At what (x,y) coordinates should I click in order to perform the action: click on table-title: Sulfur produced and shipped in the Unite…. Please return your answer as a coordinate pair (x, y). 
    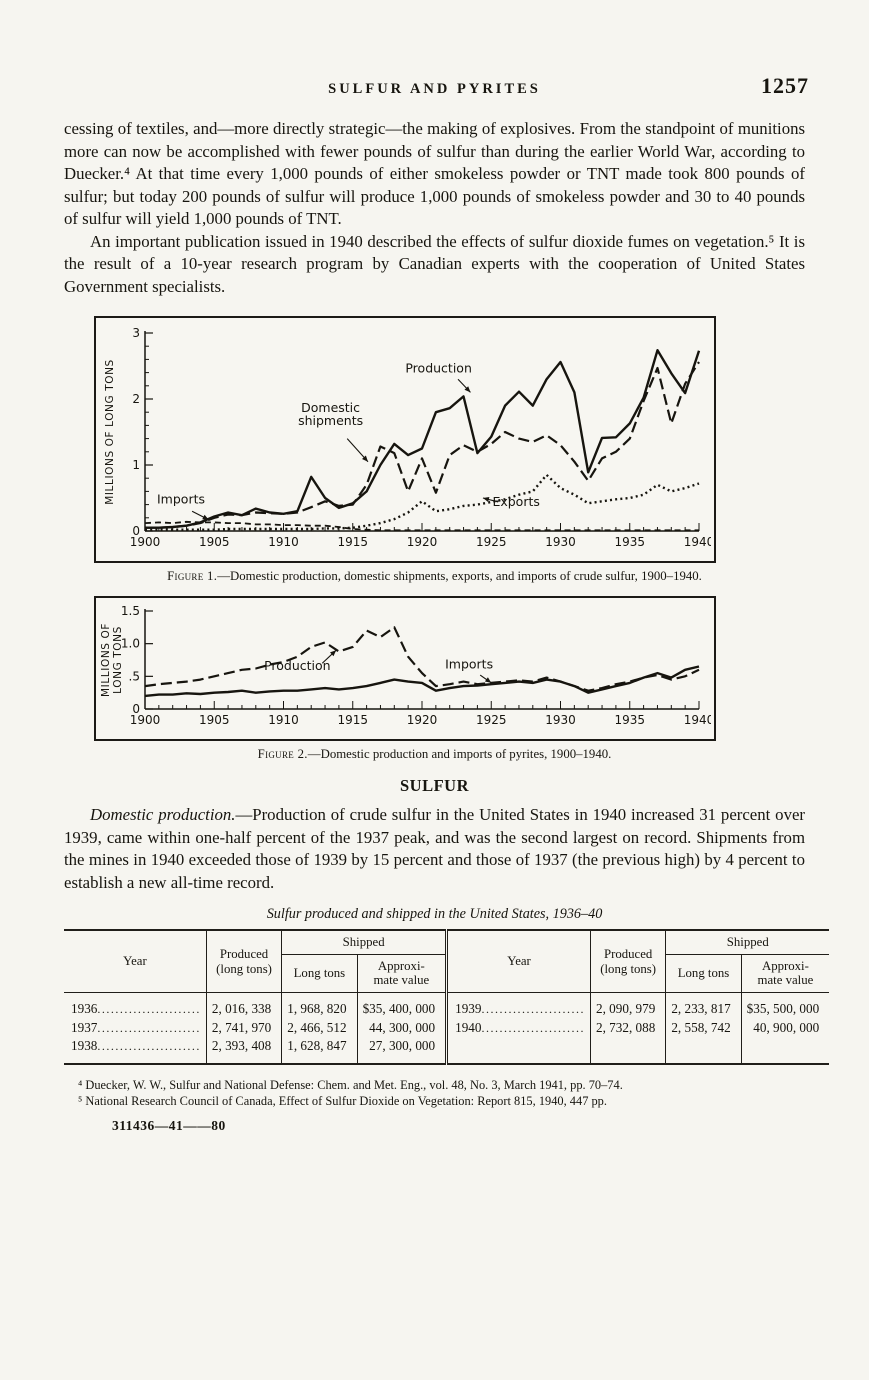
    Looking at the image, I should click on (434, 914).